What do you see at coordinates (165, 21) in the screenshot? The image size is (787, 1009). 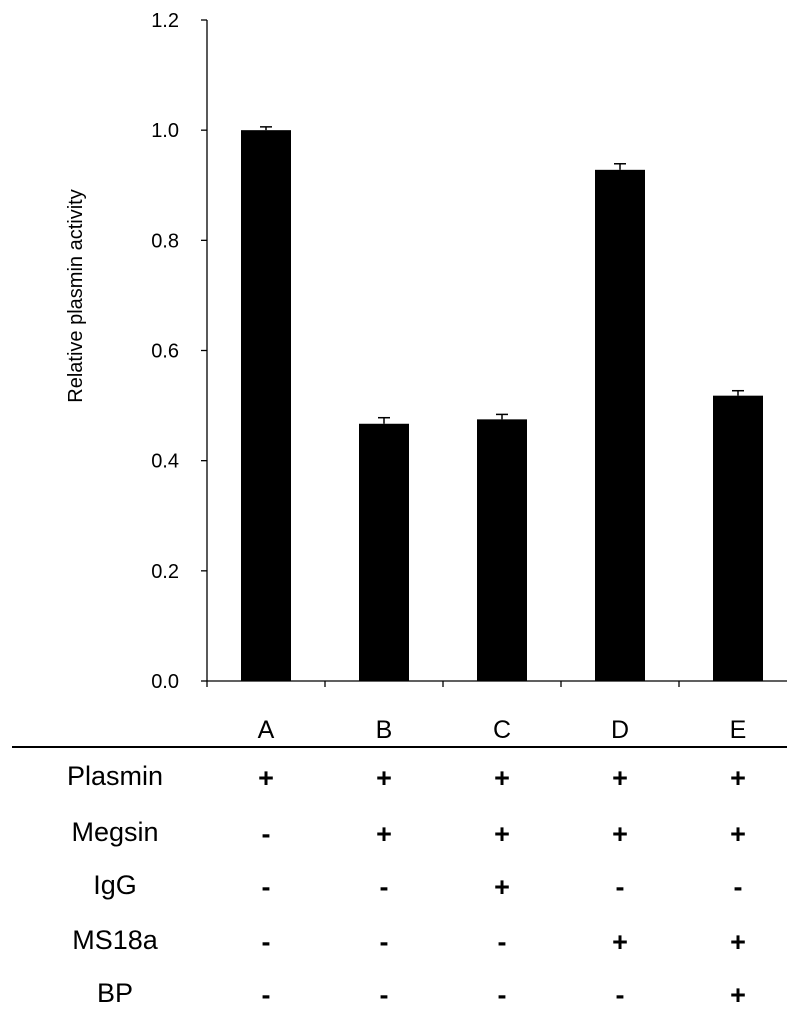 I see `y-tick-label: 1.2` at bounding box center [165, 21].